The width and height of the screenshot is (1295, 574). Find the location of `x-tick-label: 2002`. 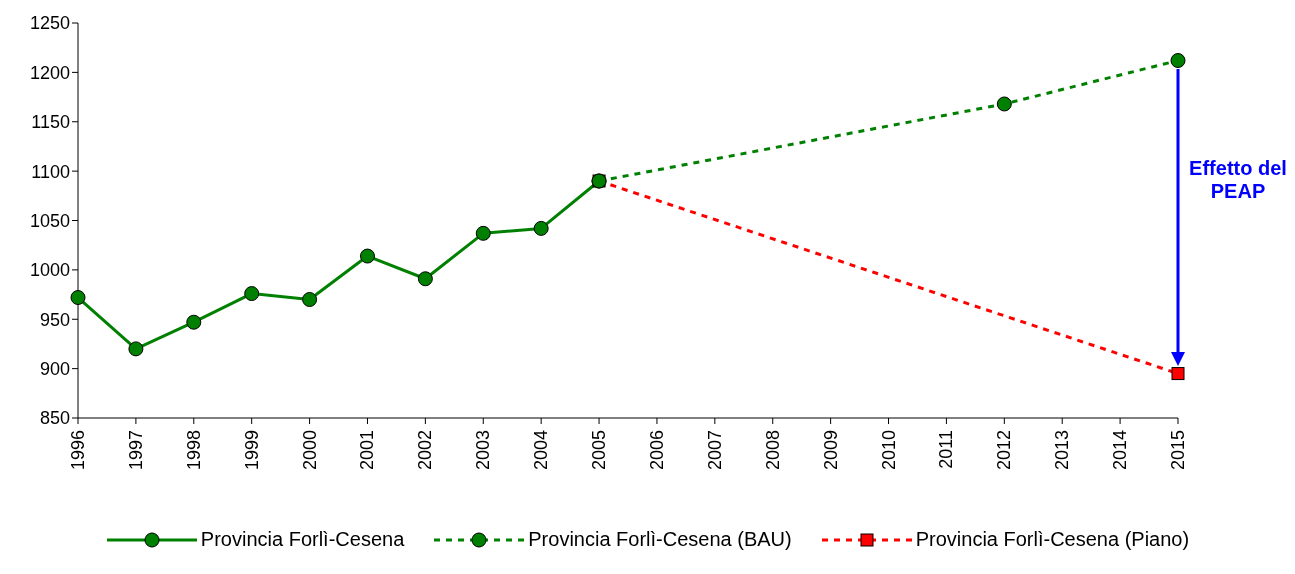

x-tick-label: 2002 is located at coordinates (425, 450).